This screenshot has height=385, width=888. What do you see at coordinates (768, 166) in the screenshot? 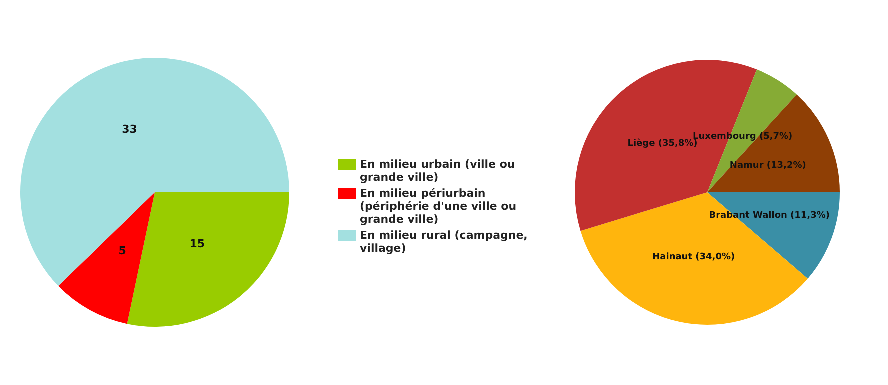
I see `slice-label: Namur (13,2%)` at bounding box center [768, 166].